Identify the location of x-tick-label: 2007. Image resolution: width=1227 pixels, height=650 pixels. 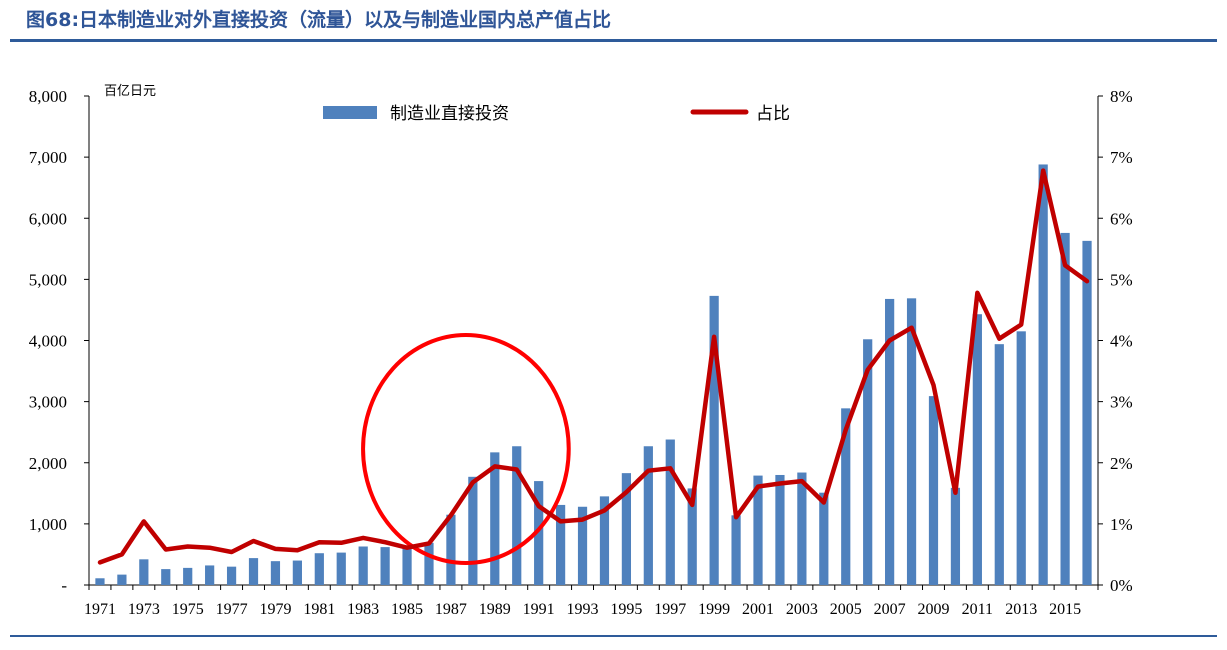
(890, 609).